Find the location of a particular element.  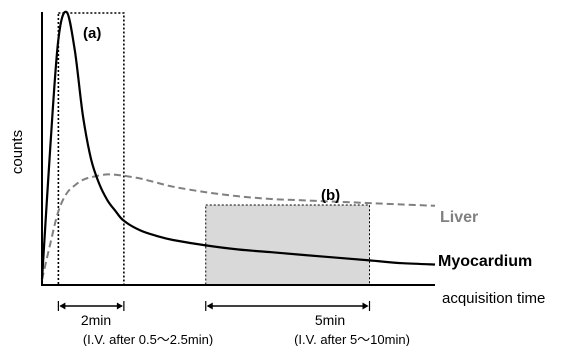

span-0-right-arrowhead is located at coordinates (119, 306).